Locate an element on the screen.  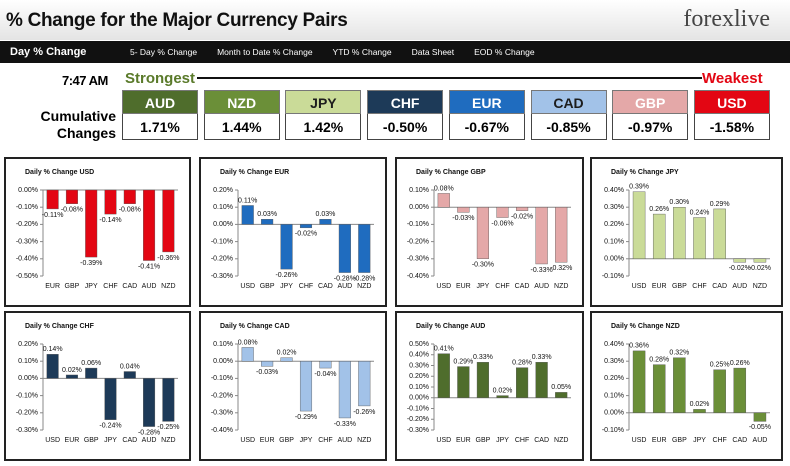
tab: YTD % Change is located at coordinates (362, 52).